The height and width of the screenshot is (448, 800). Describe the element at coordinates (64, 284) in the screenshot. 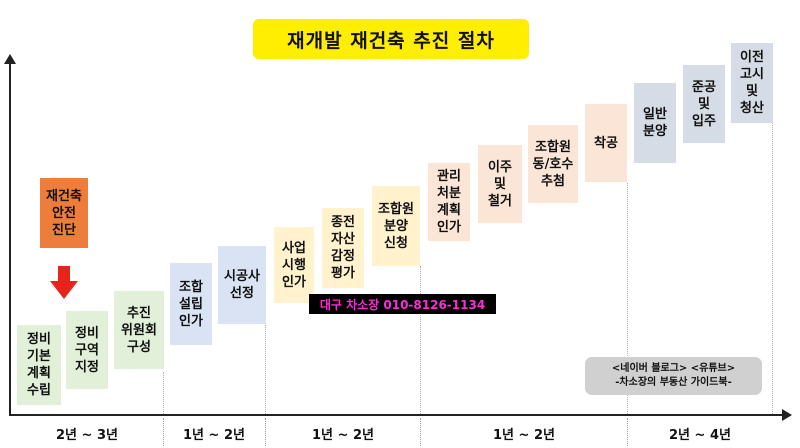

I see `down-arrow-icon` at that location.